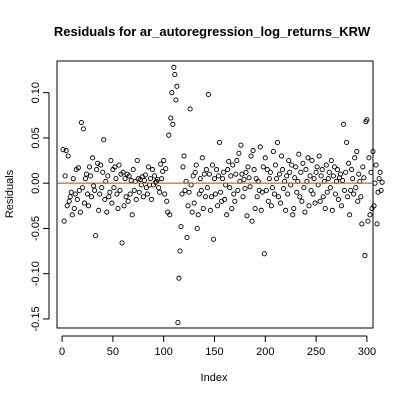 The image size is (400, 400). I want to click on y-tick-label: -0.15, so click(36, 318).